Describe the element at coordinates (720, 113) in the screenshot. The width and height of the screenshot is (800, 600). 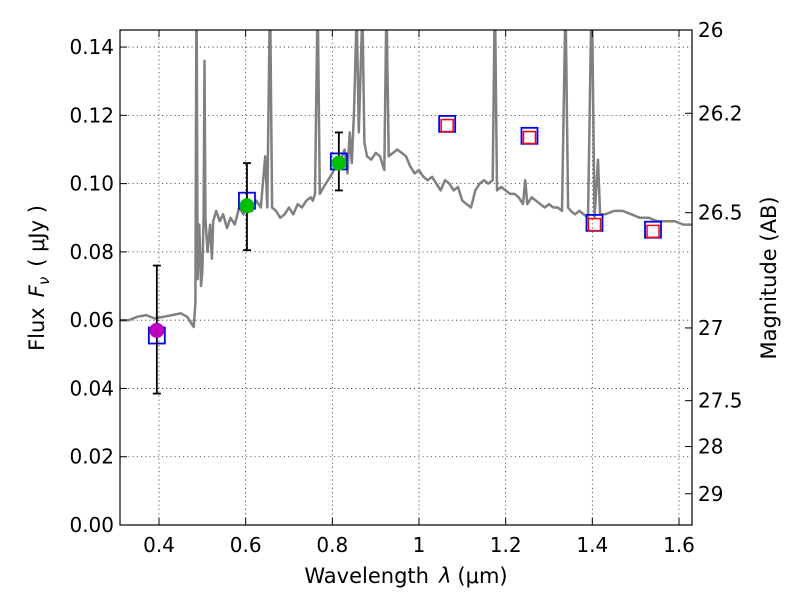
I see `mag-tick-label: 26.2` at that location.